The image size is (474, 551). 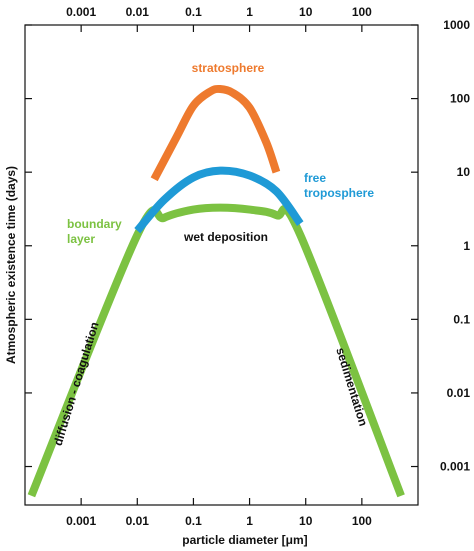 What do you see at coordinates (455, 467) in the screenshot?
I see `y-tick-label: 0.001` at bounding box center [455, 467].